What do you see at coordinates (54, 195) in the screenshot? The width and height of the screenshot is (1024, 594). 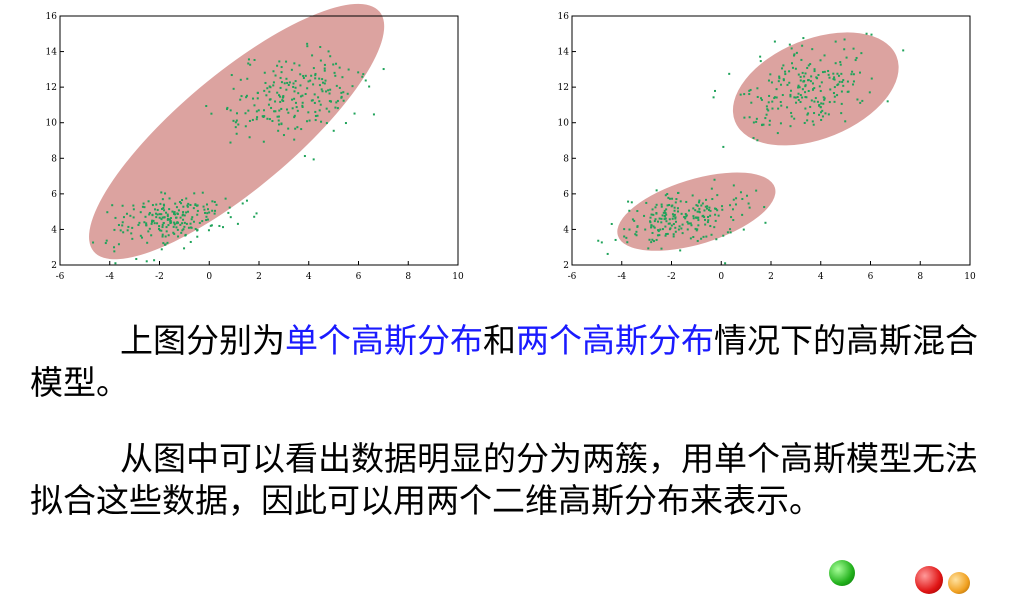 I see `y-tick-label: 6` at bounding box center [54, 195].